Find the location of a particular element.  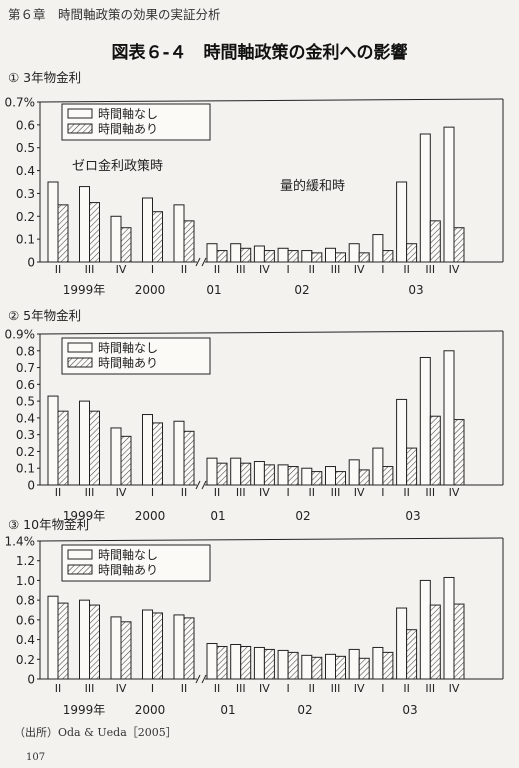

y-tick-label: 0.6 is located at coordinates (25, 385).